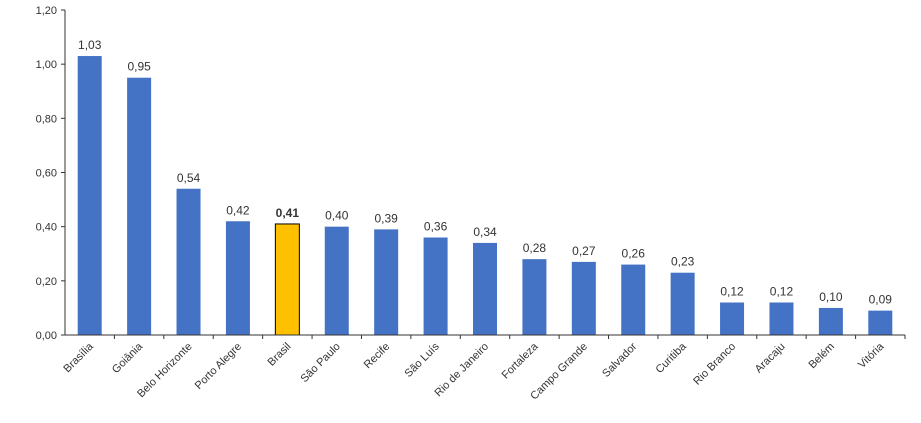 This screenshot has height=423, width=921. I want to click on y-axis: 0,00 0,20 0,40 0,60 0,80 1,00 1,20, so click(51, 173).